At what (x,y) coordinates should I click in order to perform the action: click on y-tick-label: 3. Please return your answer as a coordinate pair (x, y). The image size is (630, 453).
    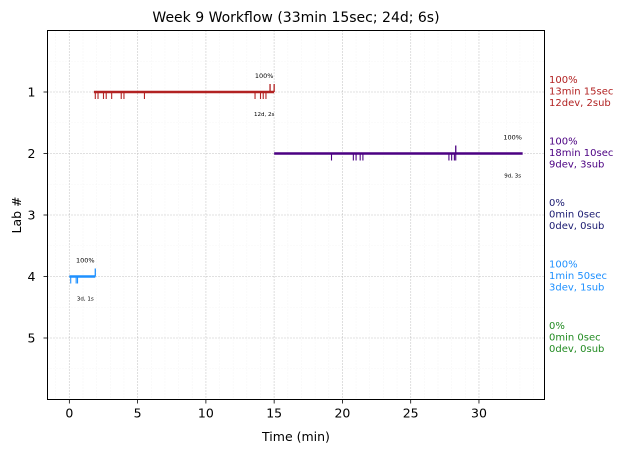
    Looking at the image, I should click on (32, 215).